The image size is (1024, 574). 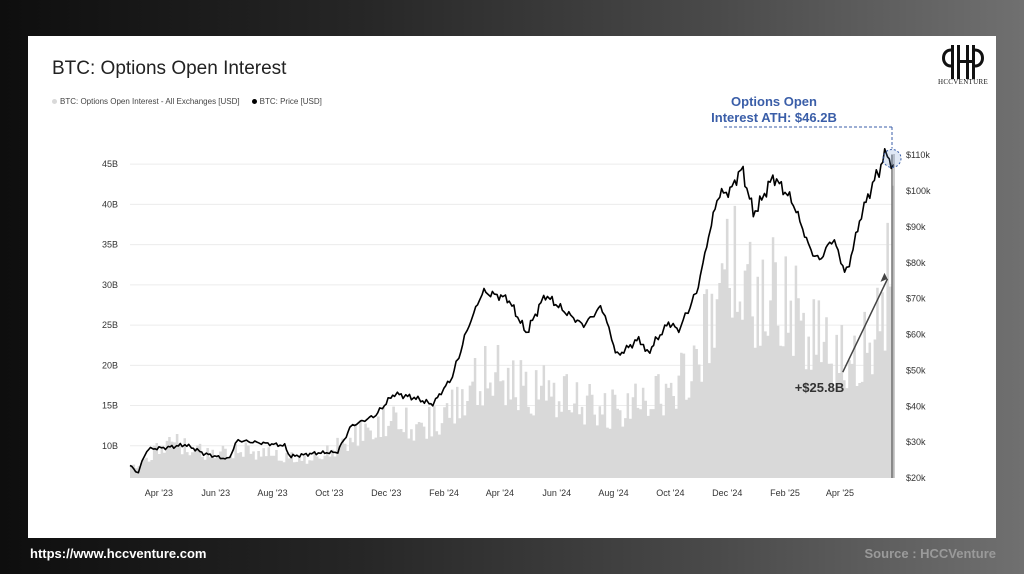 What do you see at coordinates (916, 299) in the screenshot?
I see `y-right-tick-label: $70k` at bounding box center [916, 299].